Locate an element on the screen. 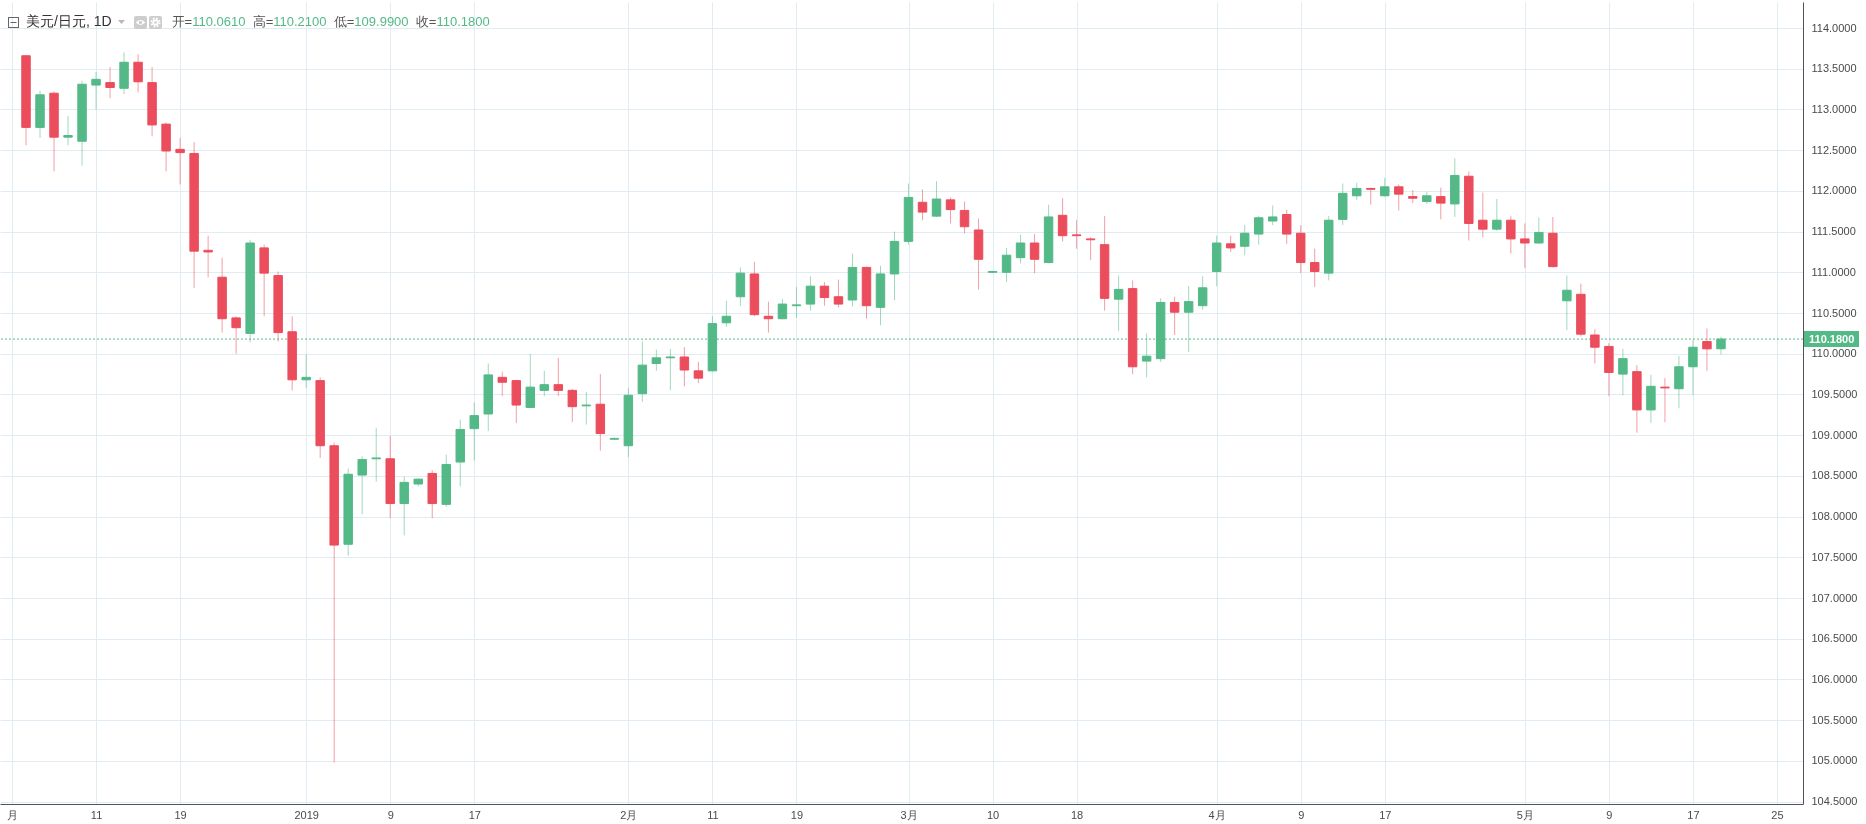 The width and height of the screenshot is (1866, 824). x-tick-label: 4月 is located at coordinates (1217, 814).